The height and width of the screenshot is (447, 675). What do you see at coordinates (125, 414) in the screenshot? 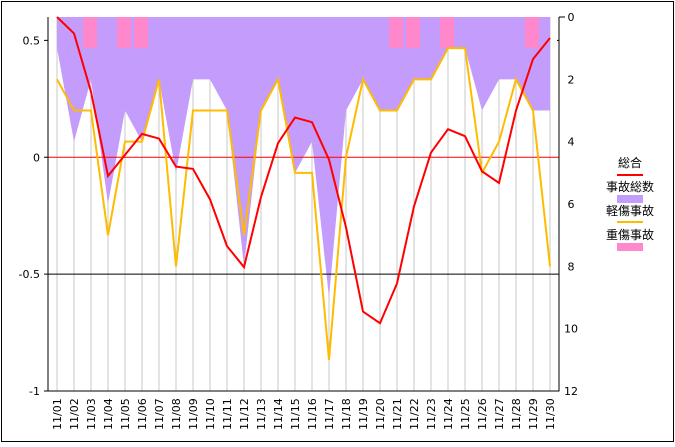
I see `x-tick-label: 11/05` at bounding box center [125, 414].